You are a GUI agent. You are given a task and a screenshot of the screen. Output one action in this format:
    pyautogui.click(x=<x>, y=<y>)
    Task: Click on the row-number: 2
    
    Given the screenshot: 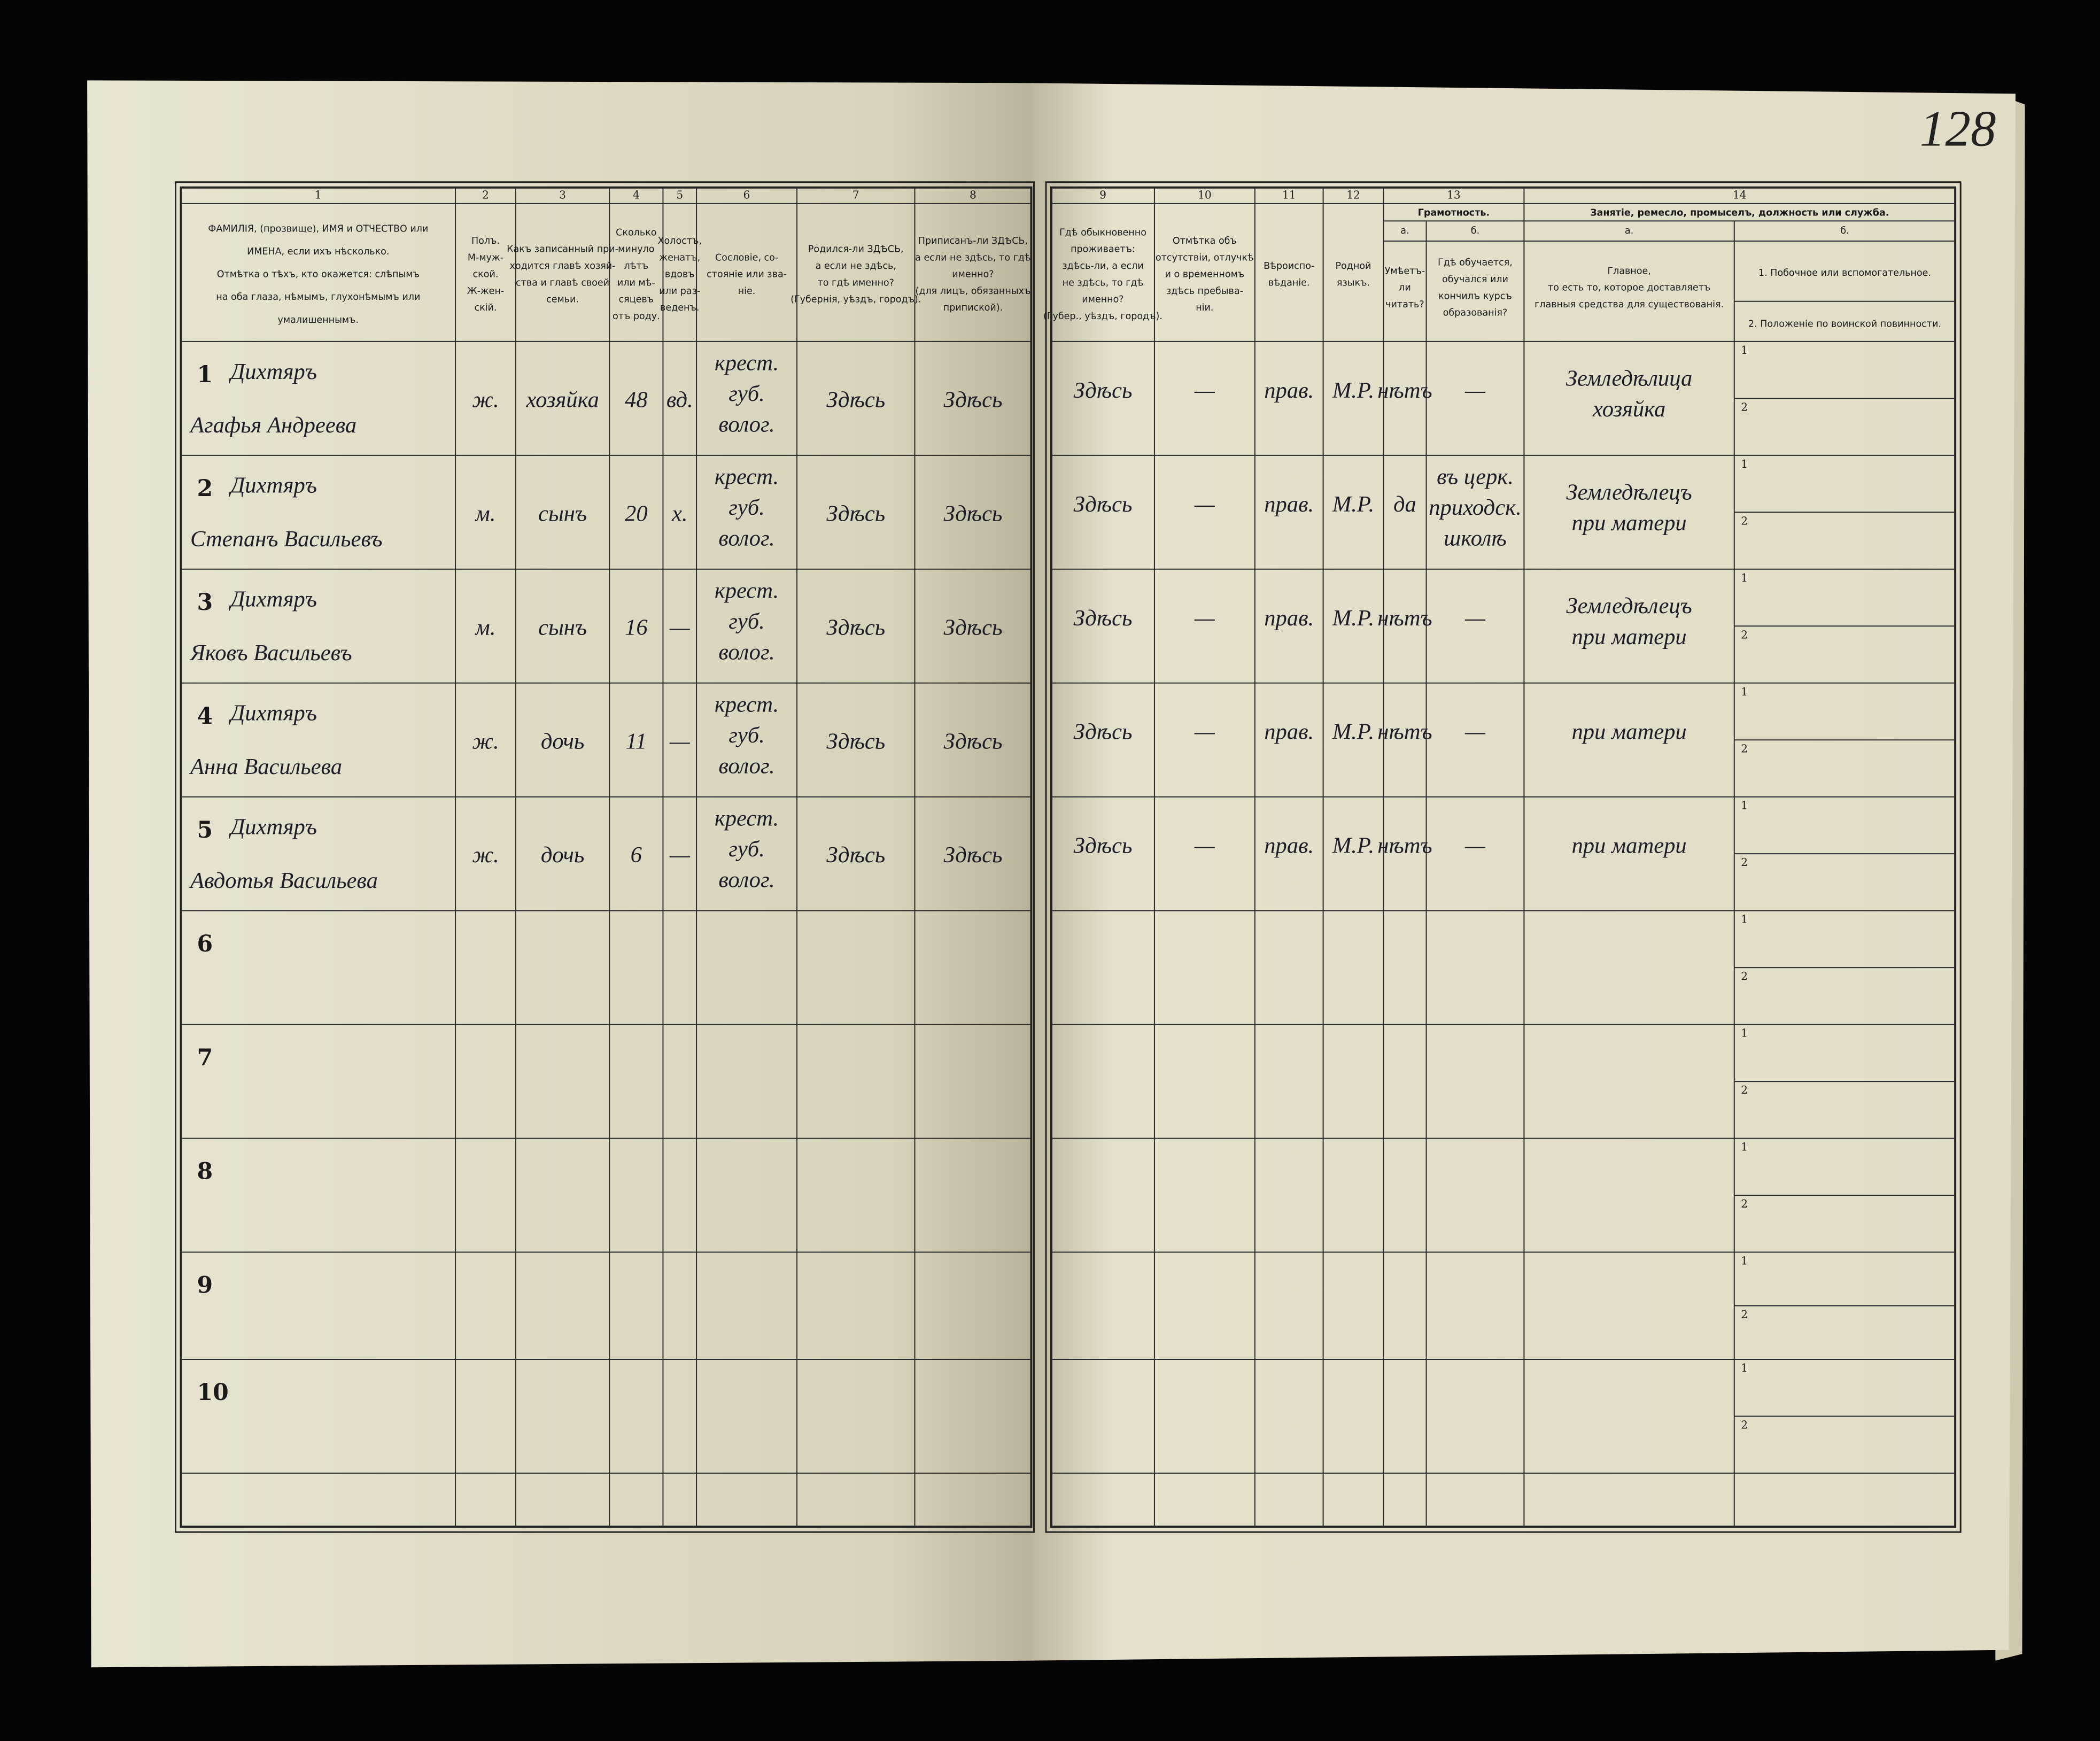 What is the action you would take?
    pyautogui.click(x=205, y=489)
    